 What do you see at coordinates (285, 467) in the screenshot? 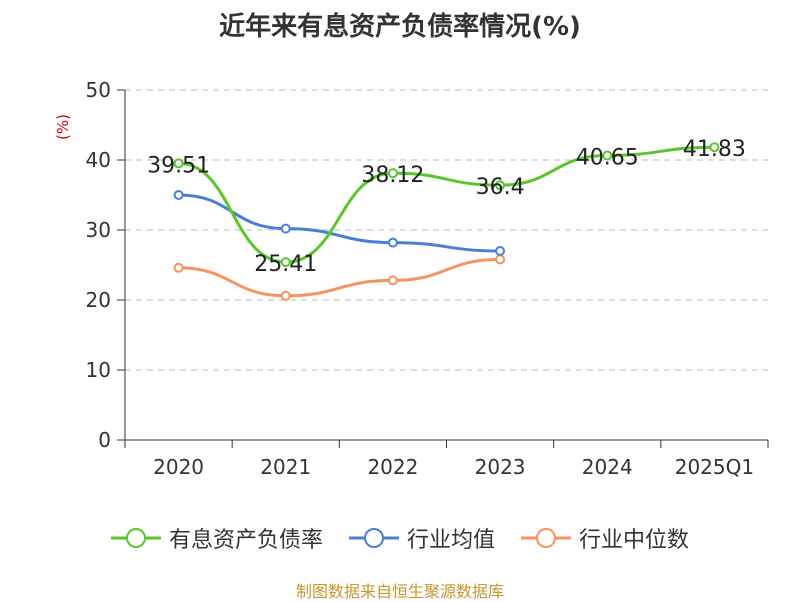
I see `x-tick-label: 2021` at bounding box center [285, 467].